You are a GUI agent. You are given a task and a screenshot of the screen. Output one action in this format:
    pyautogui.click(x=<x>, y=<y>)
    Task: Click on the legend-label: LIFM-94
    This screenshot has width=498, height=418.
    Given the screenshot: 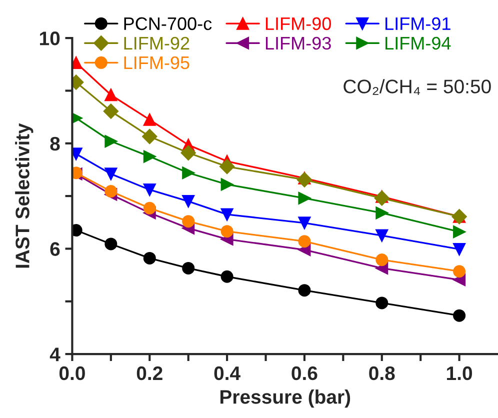 What is the action you would take?
    pyautogui.click(x=418, y=43)
    